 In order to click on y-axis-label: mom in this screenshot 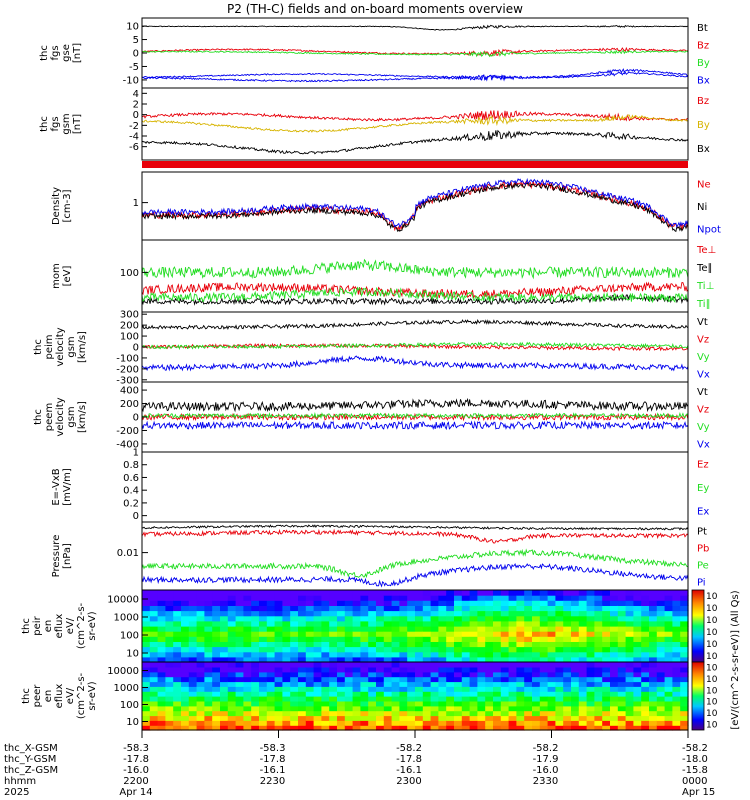, I will do `click(56, 276)`.